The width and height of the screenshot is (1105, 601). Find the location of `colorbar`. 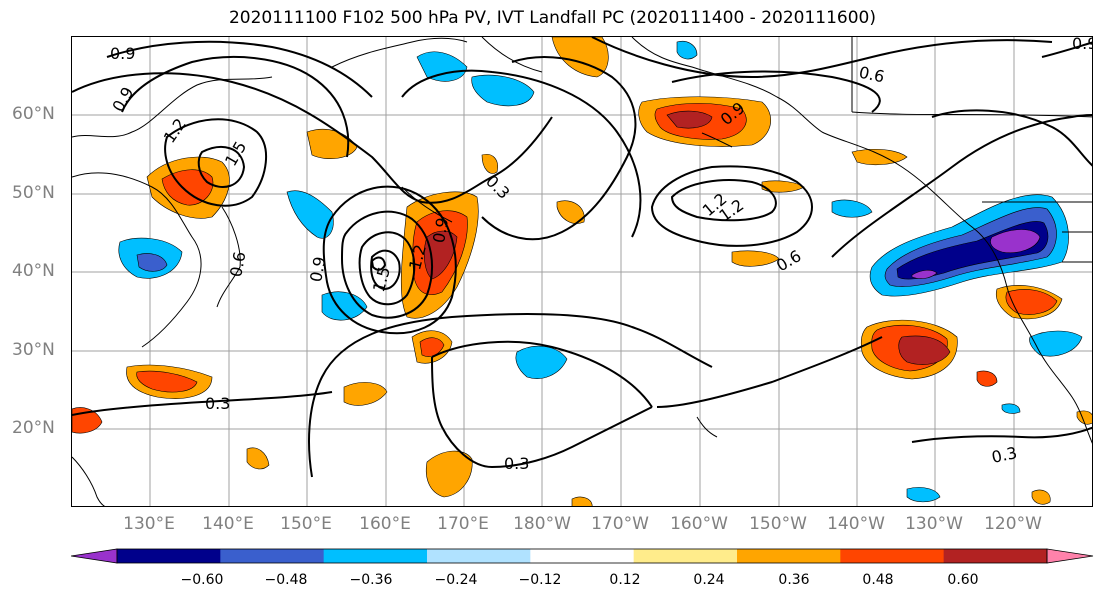

colorbar is located at coordinates (582, 556).